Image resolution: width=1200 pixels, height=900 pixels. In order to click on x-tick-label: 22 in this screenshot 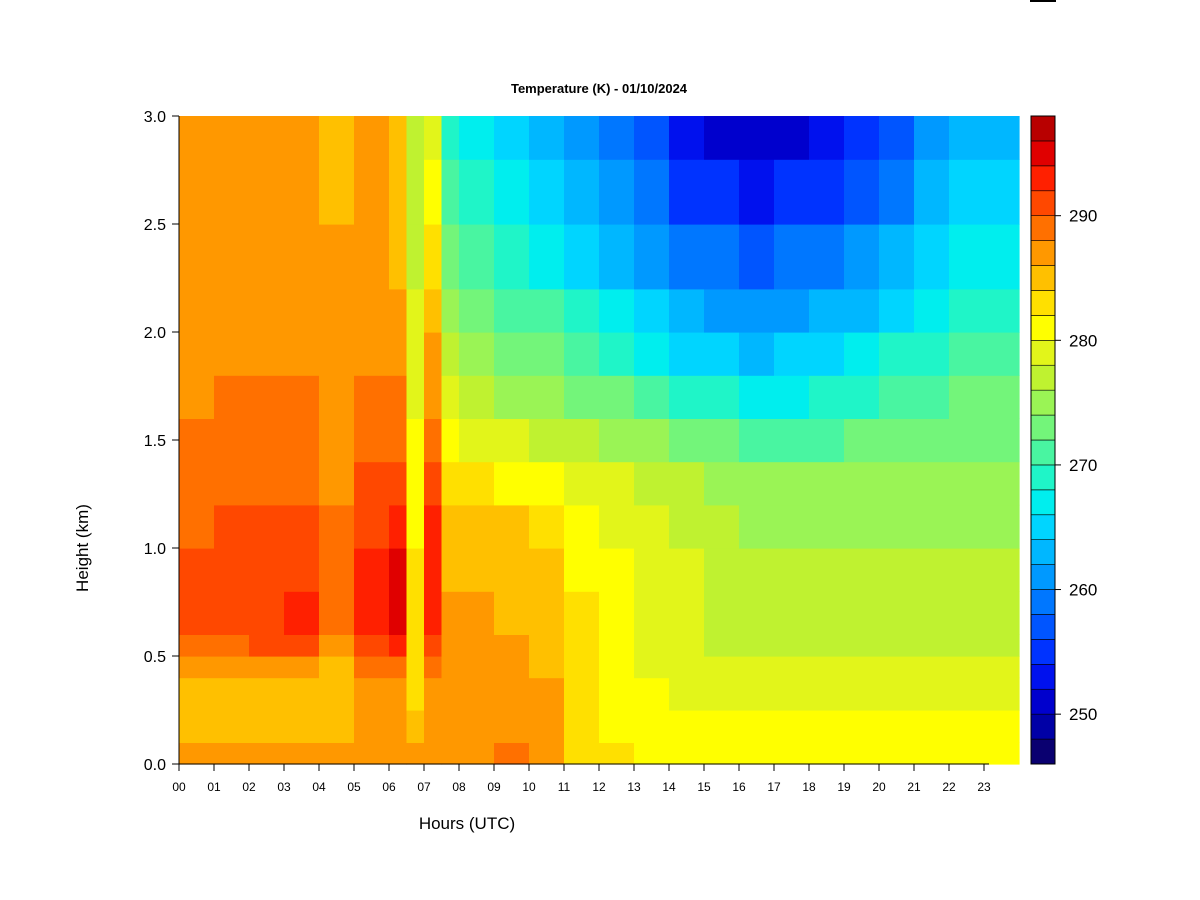, I will do `click(949, 787)`.